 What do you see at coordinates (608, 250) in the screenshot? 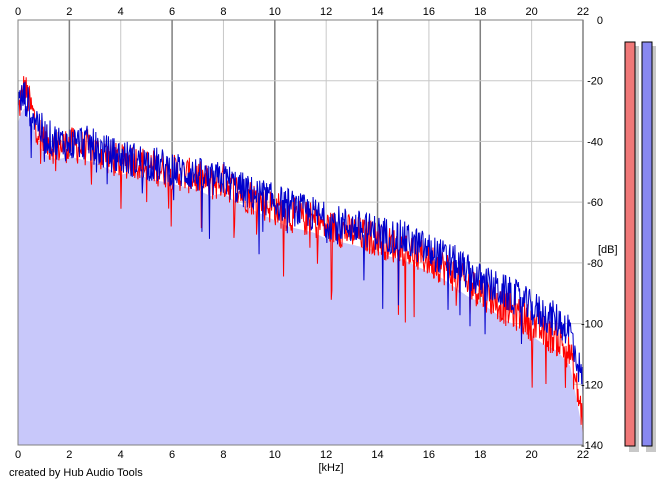
I see `y-axis-label: [dB]` at bounding box center [608, 250].